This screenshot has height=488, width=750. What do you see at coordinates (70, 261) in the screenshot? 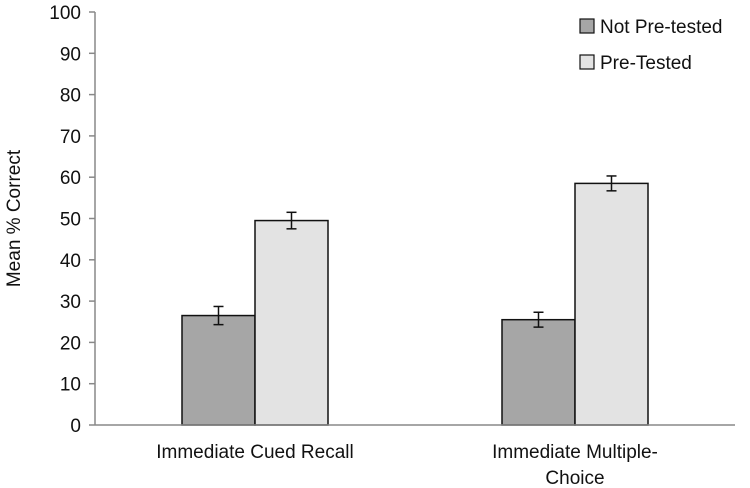
I see `y-tick-label: 40` at bounding box center [70, 261].